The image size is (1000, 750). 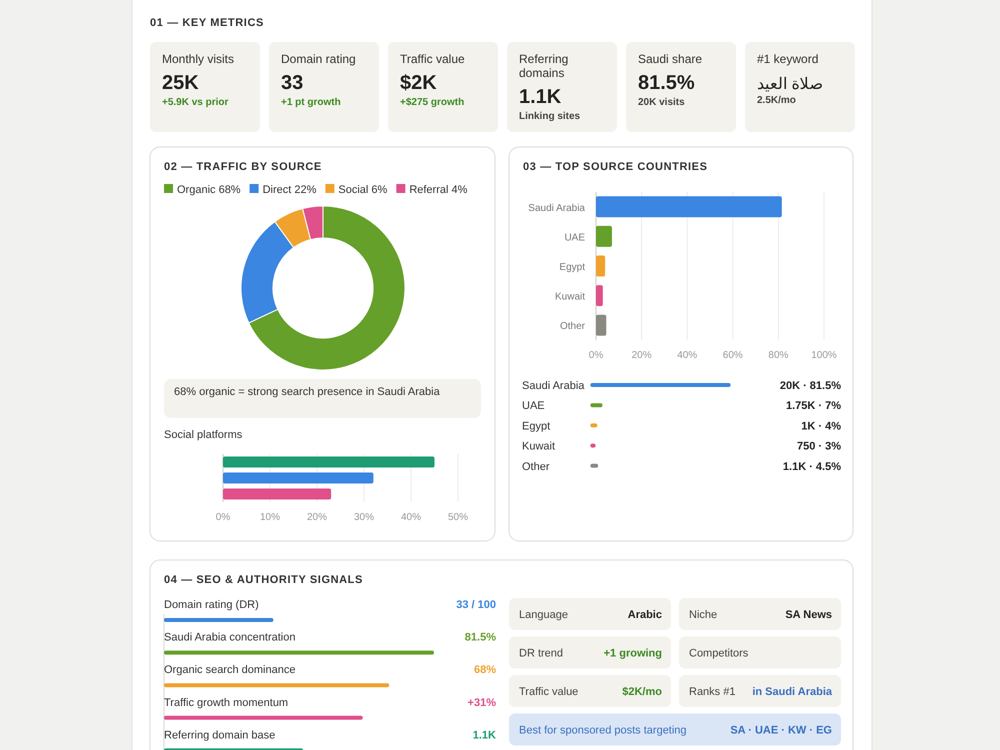 I want to click on data-label: 1K · 4%, so click(x=821, y=426).